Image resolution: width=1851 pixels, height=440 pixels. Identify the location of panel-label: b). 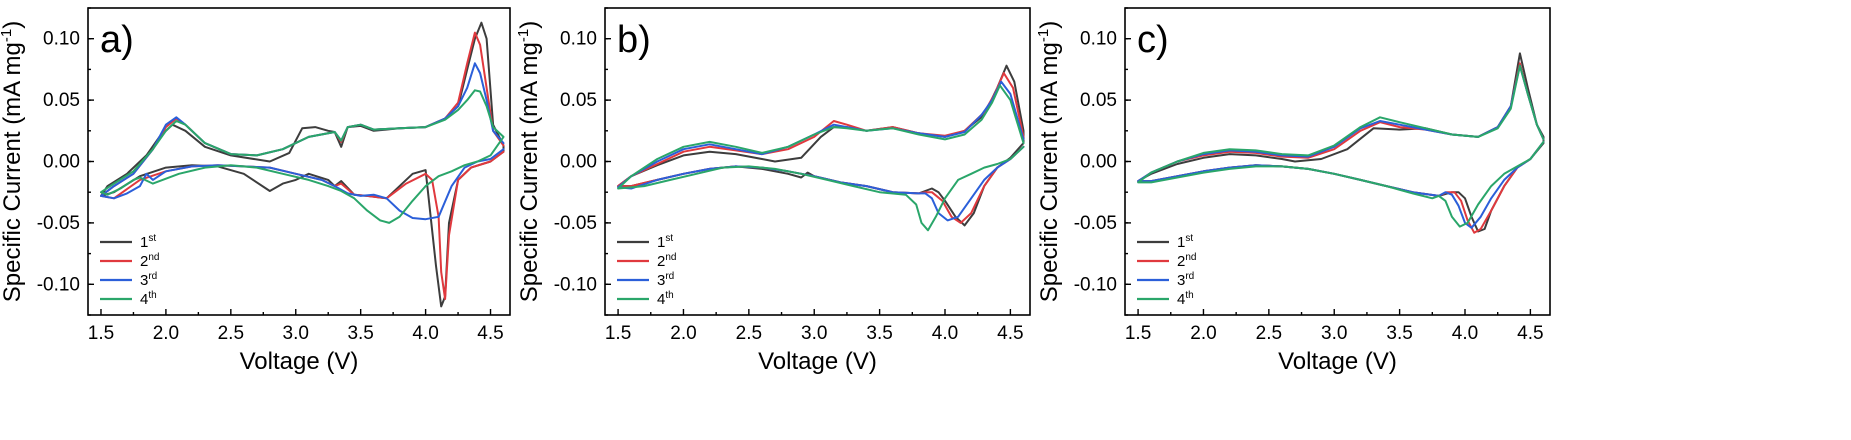
(634, 40).